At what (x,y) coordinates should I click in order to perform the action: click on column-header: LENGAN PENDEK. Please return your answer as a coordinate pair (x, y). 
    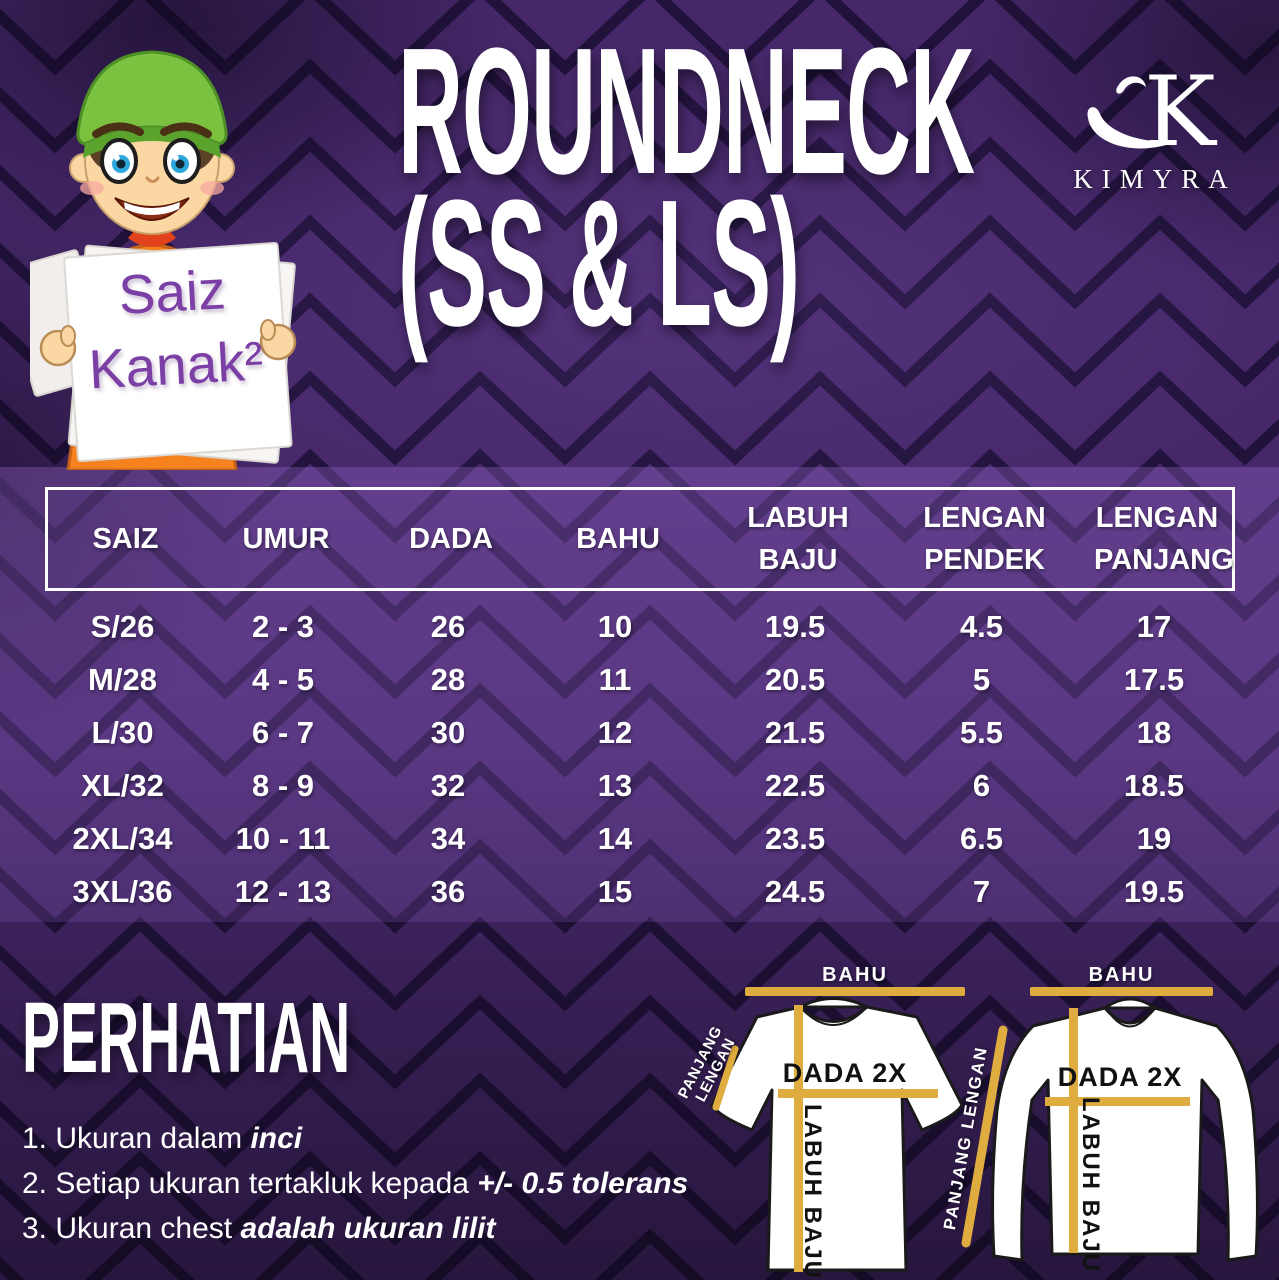
    Looking at the image, I should click on (984, 538).